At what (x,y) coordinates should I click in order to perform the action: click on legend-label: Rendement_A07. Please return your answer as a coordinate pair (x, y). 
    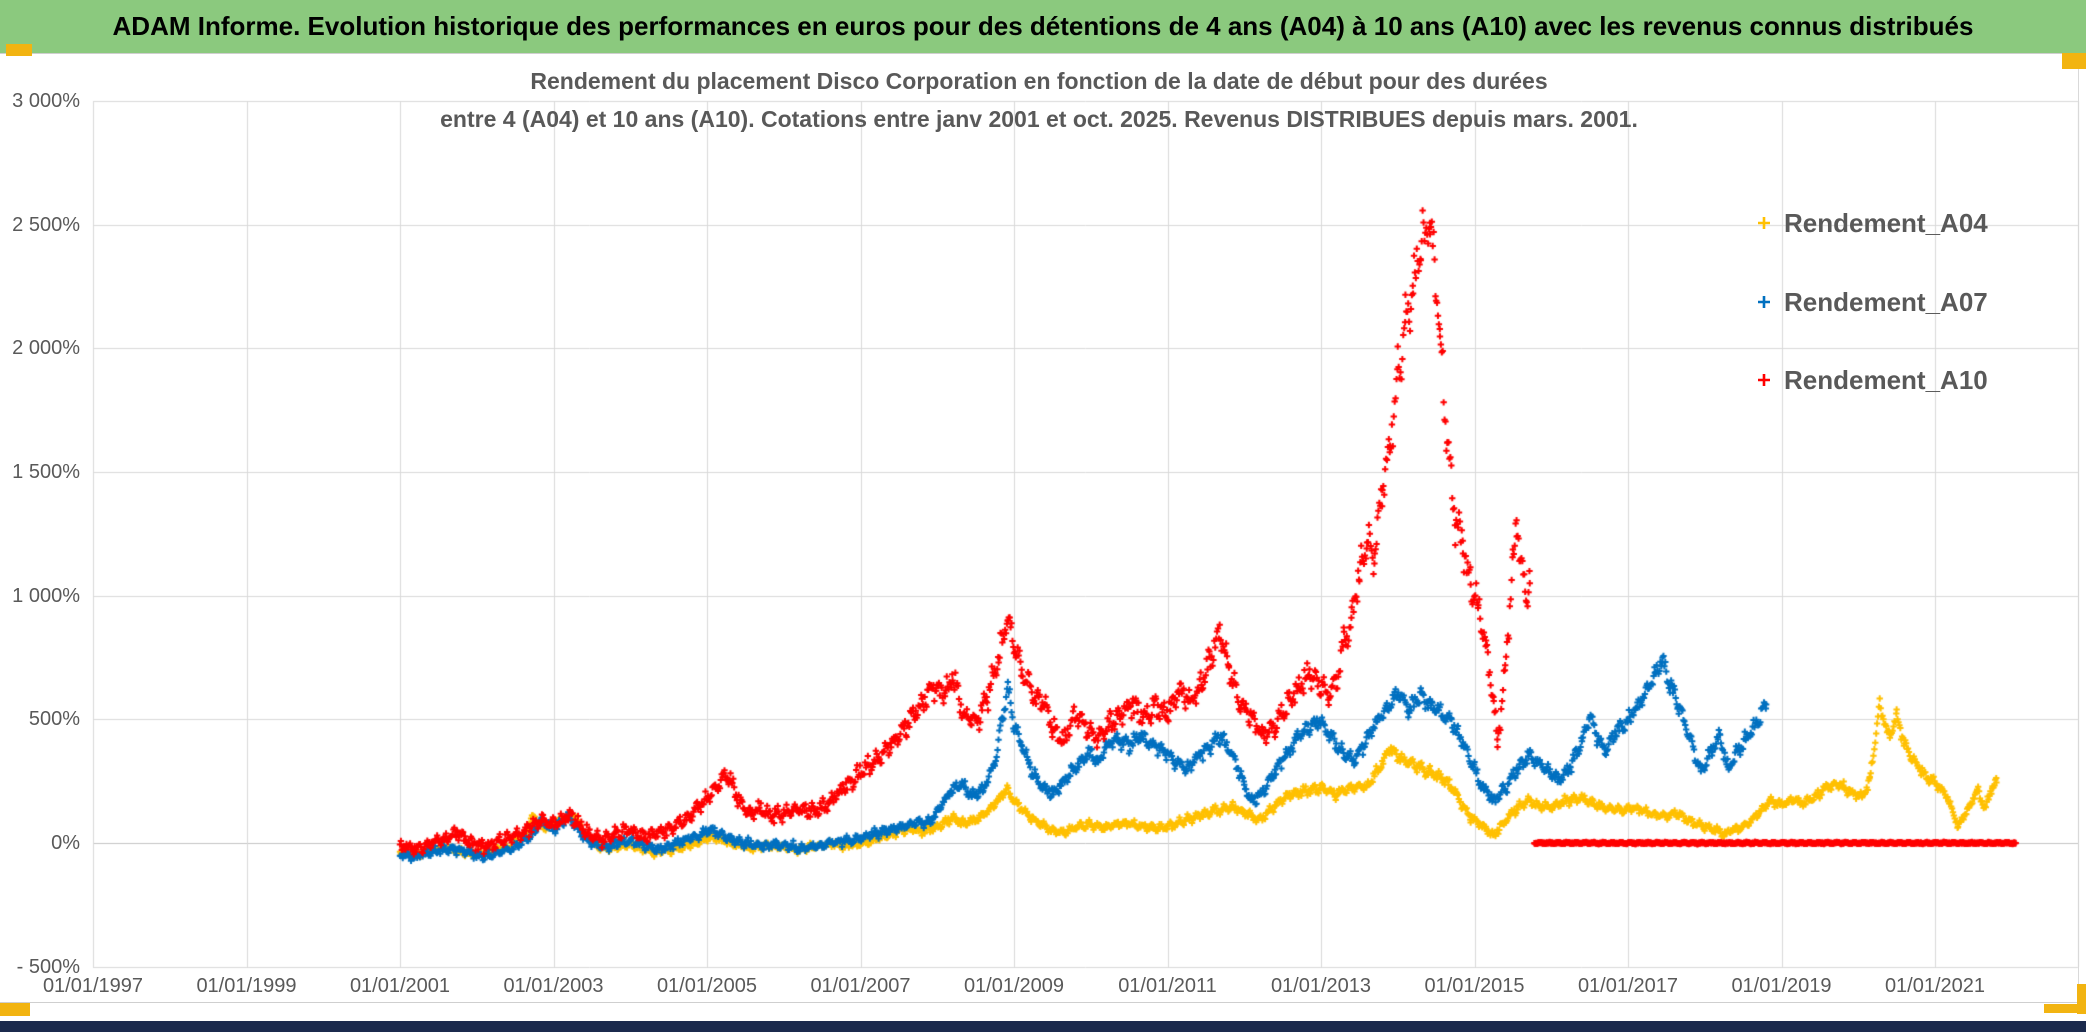
    Looking at the image, I should click on (1886, 301).